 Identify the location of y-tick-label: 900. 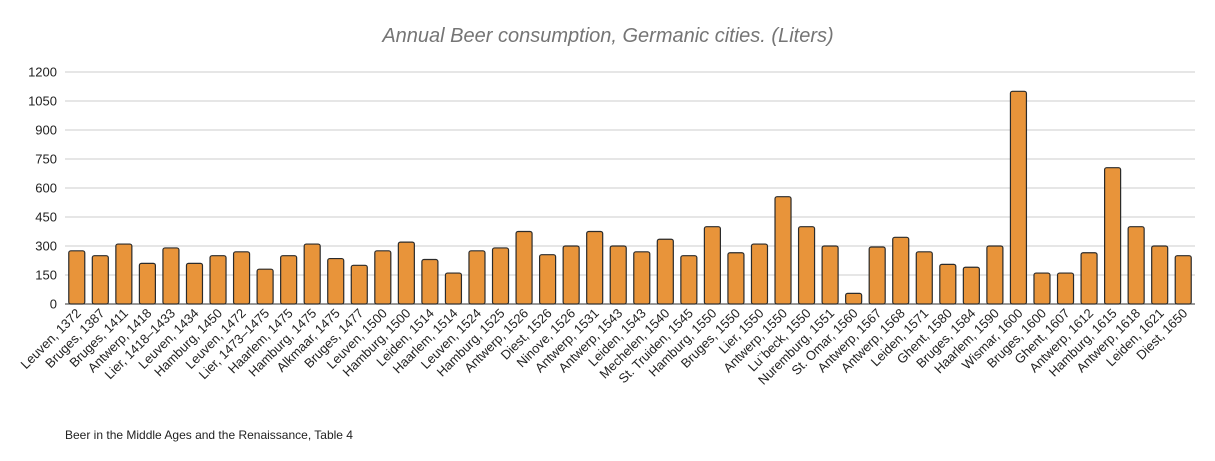
(46, 130).